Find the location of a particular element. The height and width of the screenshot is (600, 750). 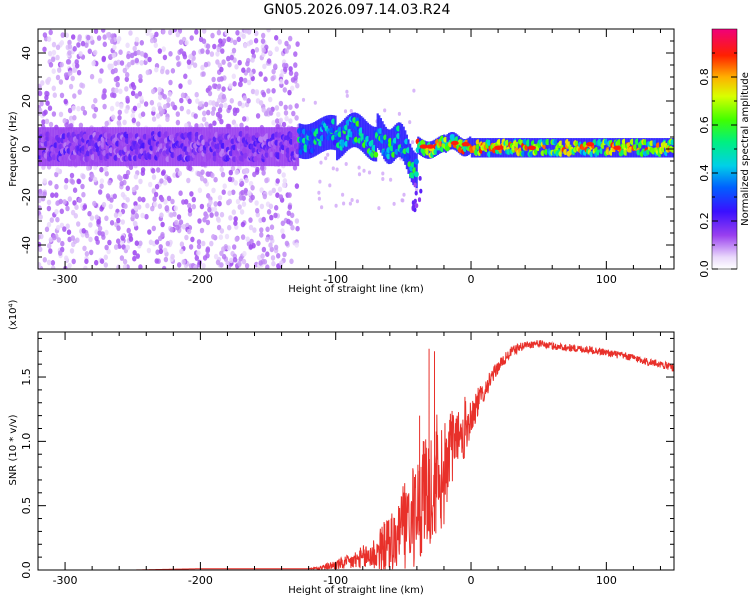

snr-xtick-label: -200 is located at coordinates (200, 580).